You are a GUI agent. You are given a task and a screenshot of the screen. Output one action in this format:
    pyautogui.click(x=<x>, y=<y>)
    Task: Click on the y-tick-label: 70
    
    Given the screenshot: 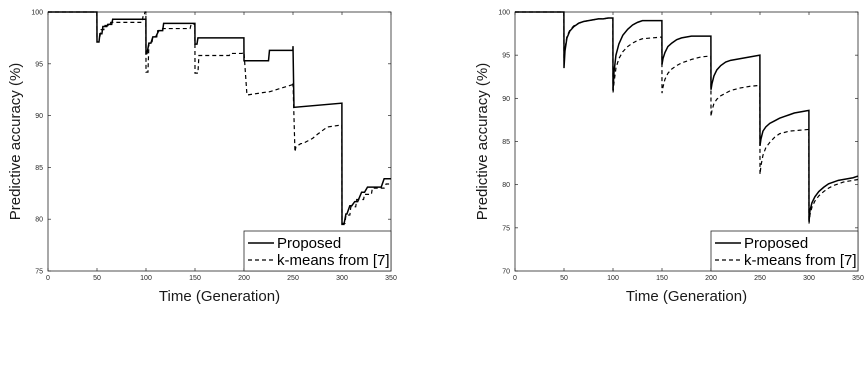 What is the action you would take?
    pyautogui.click(x=506, y=272)
    